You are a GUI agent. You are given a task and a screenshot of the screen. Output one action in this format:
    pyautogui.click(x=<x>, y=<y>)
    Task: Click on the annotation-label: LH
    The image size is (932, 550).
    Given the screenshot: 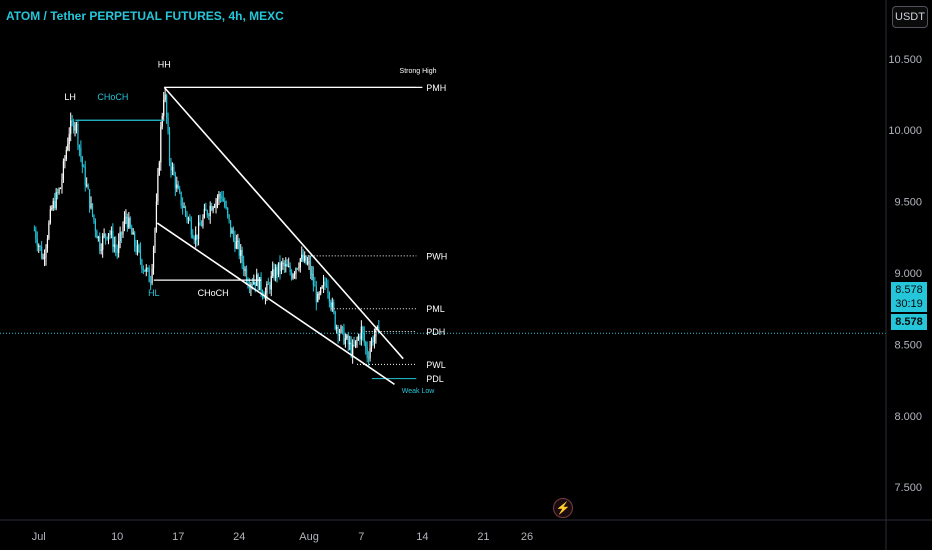 What is the action you would take?
    pyautogui.click(x=70, y=97)
    